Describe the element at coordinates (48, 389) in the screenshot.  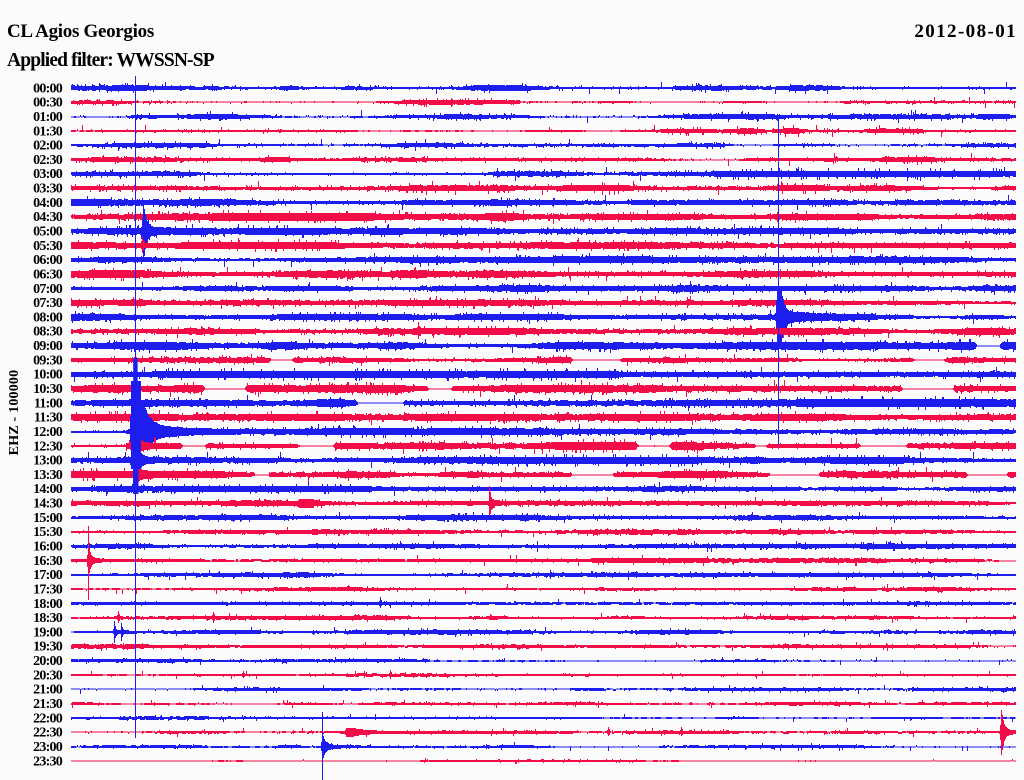
I see `svg-text: 10:30` at that location.